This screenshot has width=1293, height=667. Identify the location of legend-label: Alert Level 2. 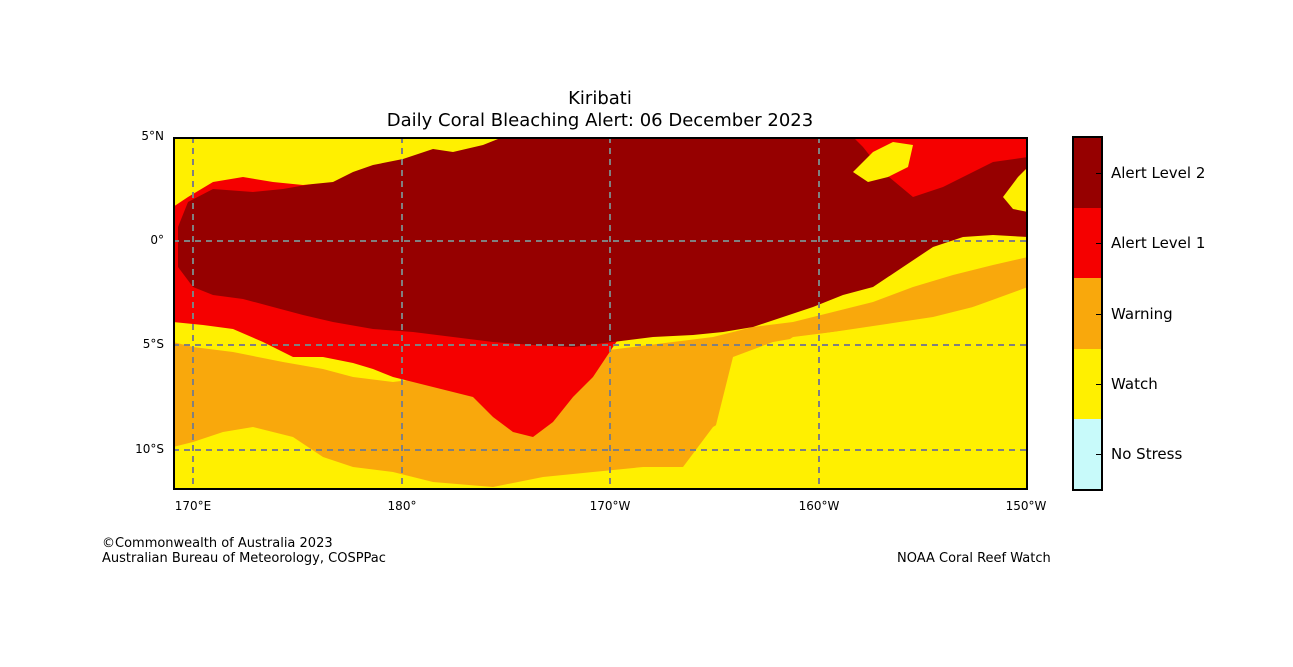
(1158, 173).